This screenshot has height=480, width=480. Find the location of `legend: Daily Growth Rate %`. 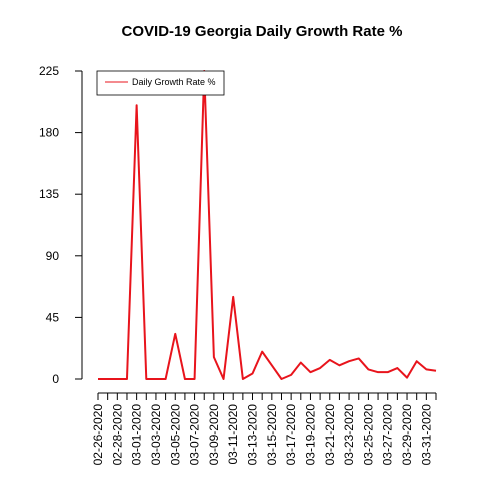

legend: Daily Growth Rate % is located at coordinates (160, 83).